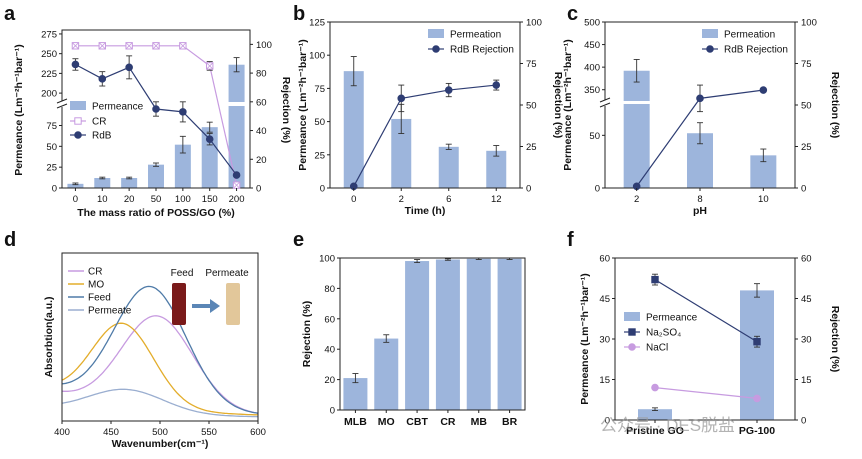 The image size is (862, 459). I want to click on legend-label: Feed, so click(99, 298).